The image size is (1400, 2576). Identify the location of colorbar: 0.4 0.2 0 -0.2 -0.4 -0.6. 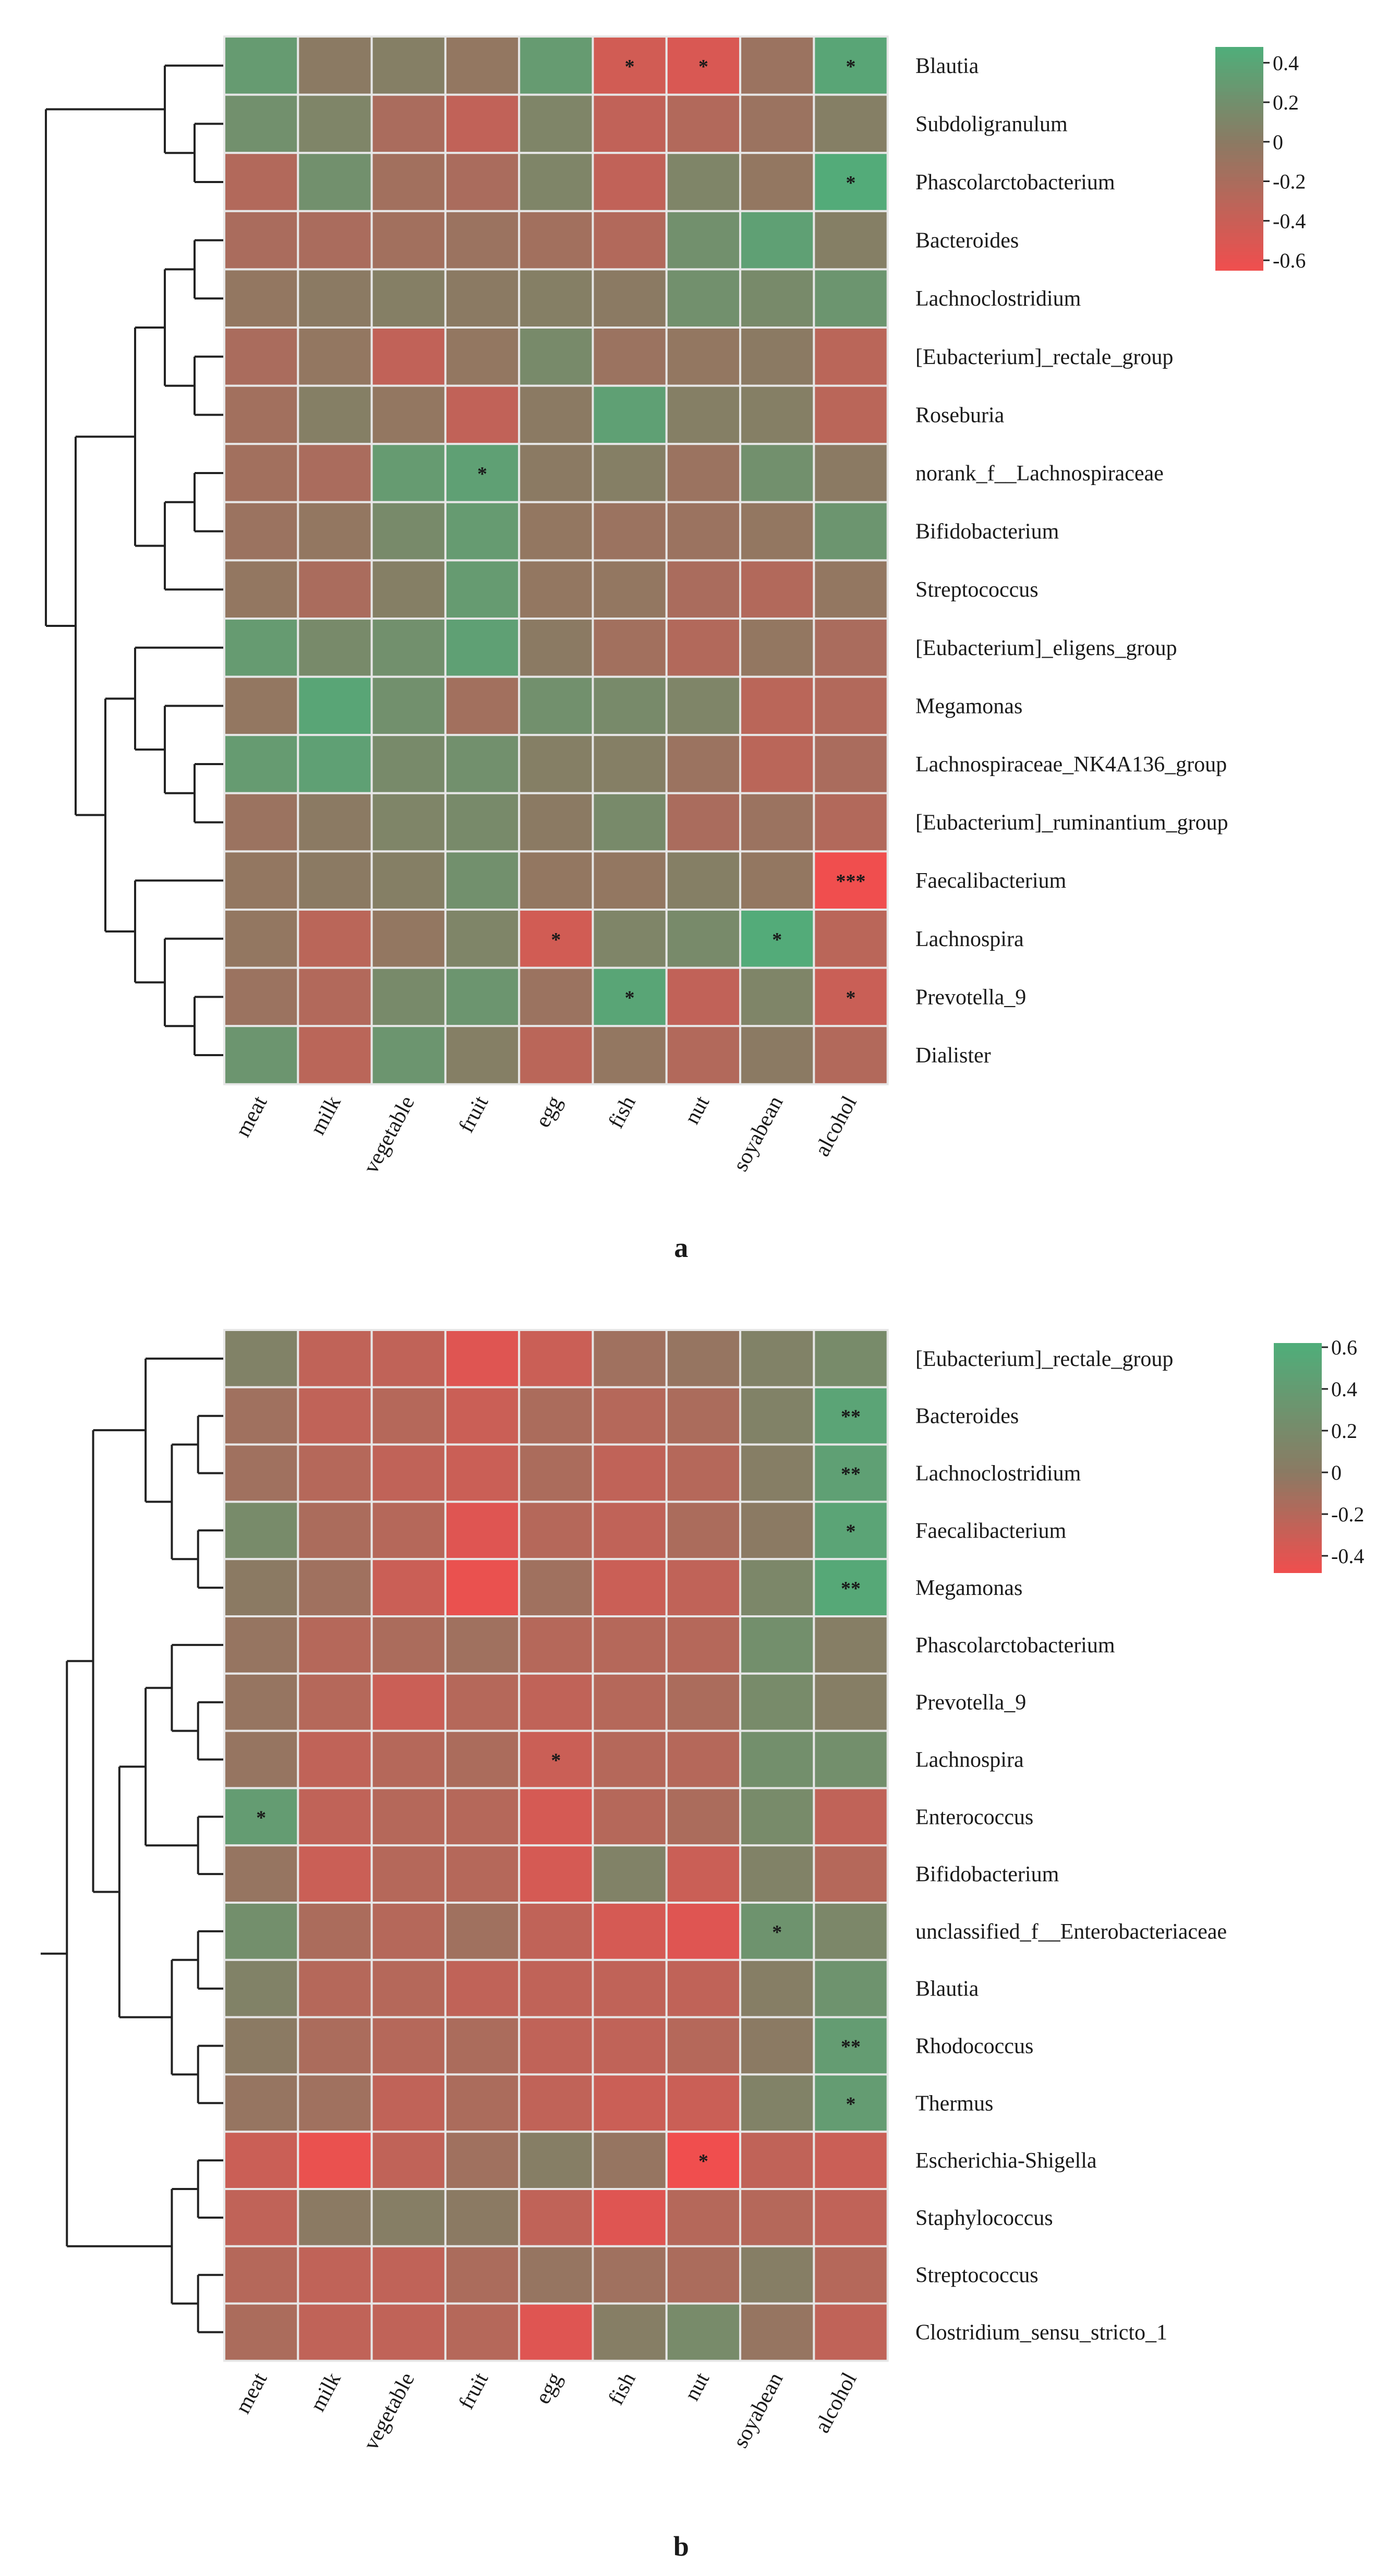
(1260, 159).